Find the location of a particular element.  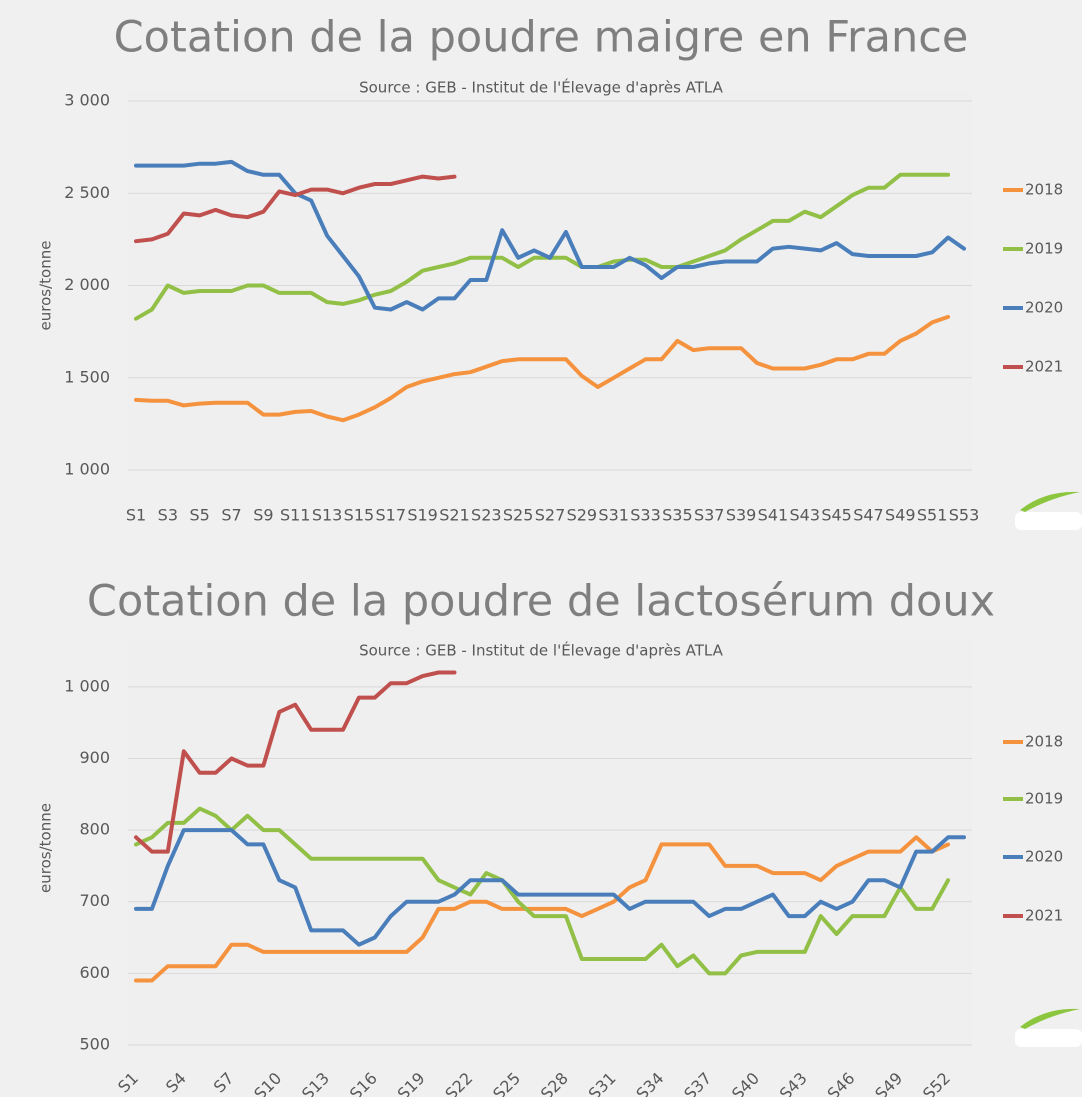

x-tick-label: S35 is located at coordinates (677, 515).